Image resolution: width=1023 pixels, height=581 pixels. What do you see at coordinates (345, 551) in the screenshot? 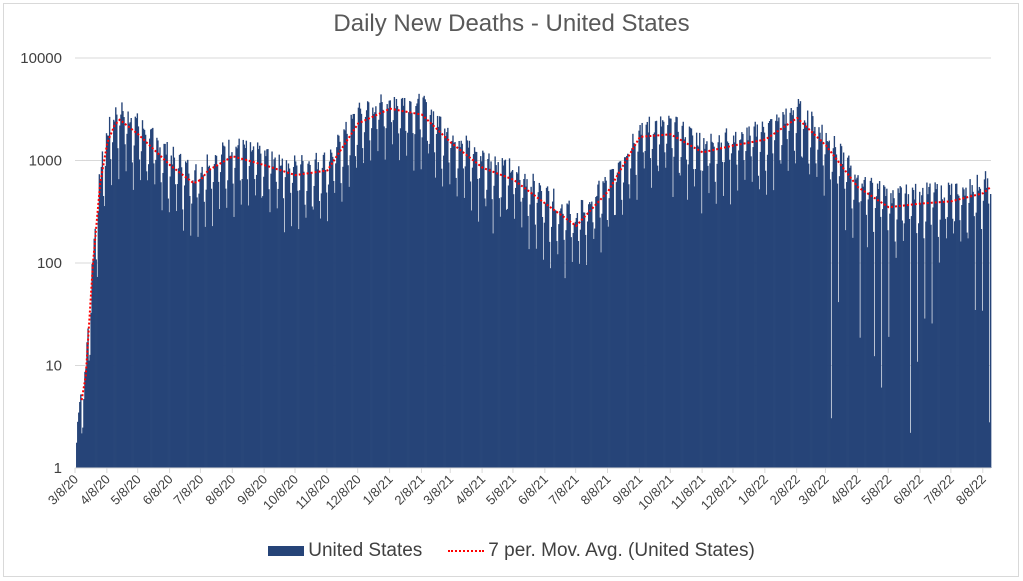
I see `legend-item-united-states: United States` at bounding box center [345, 551].